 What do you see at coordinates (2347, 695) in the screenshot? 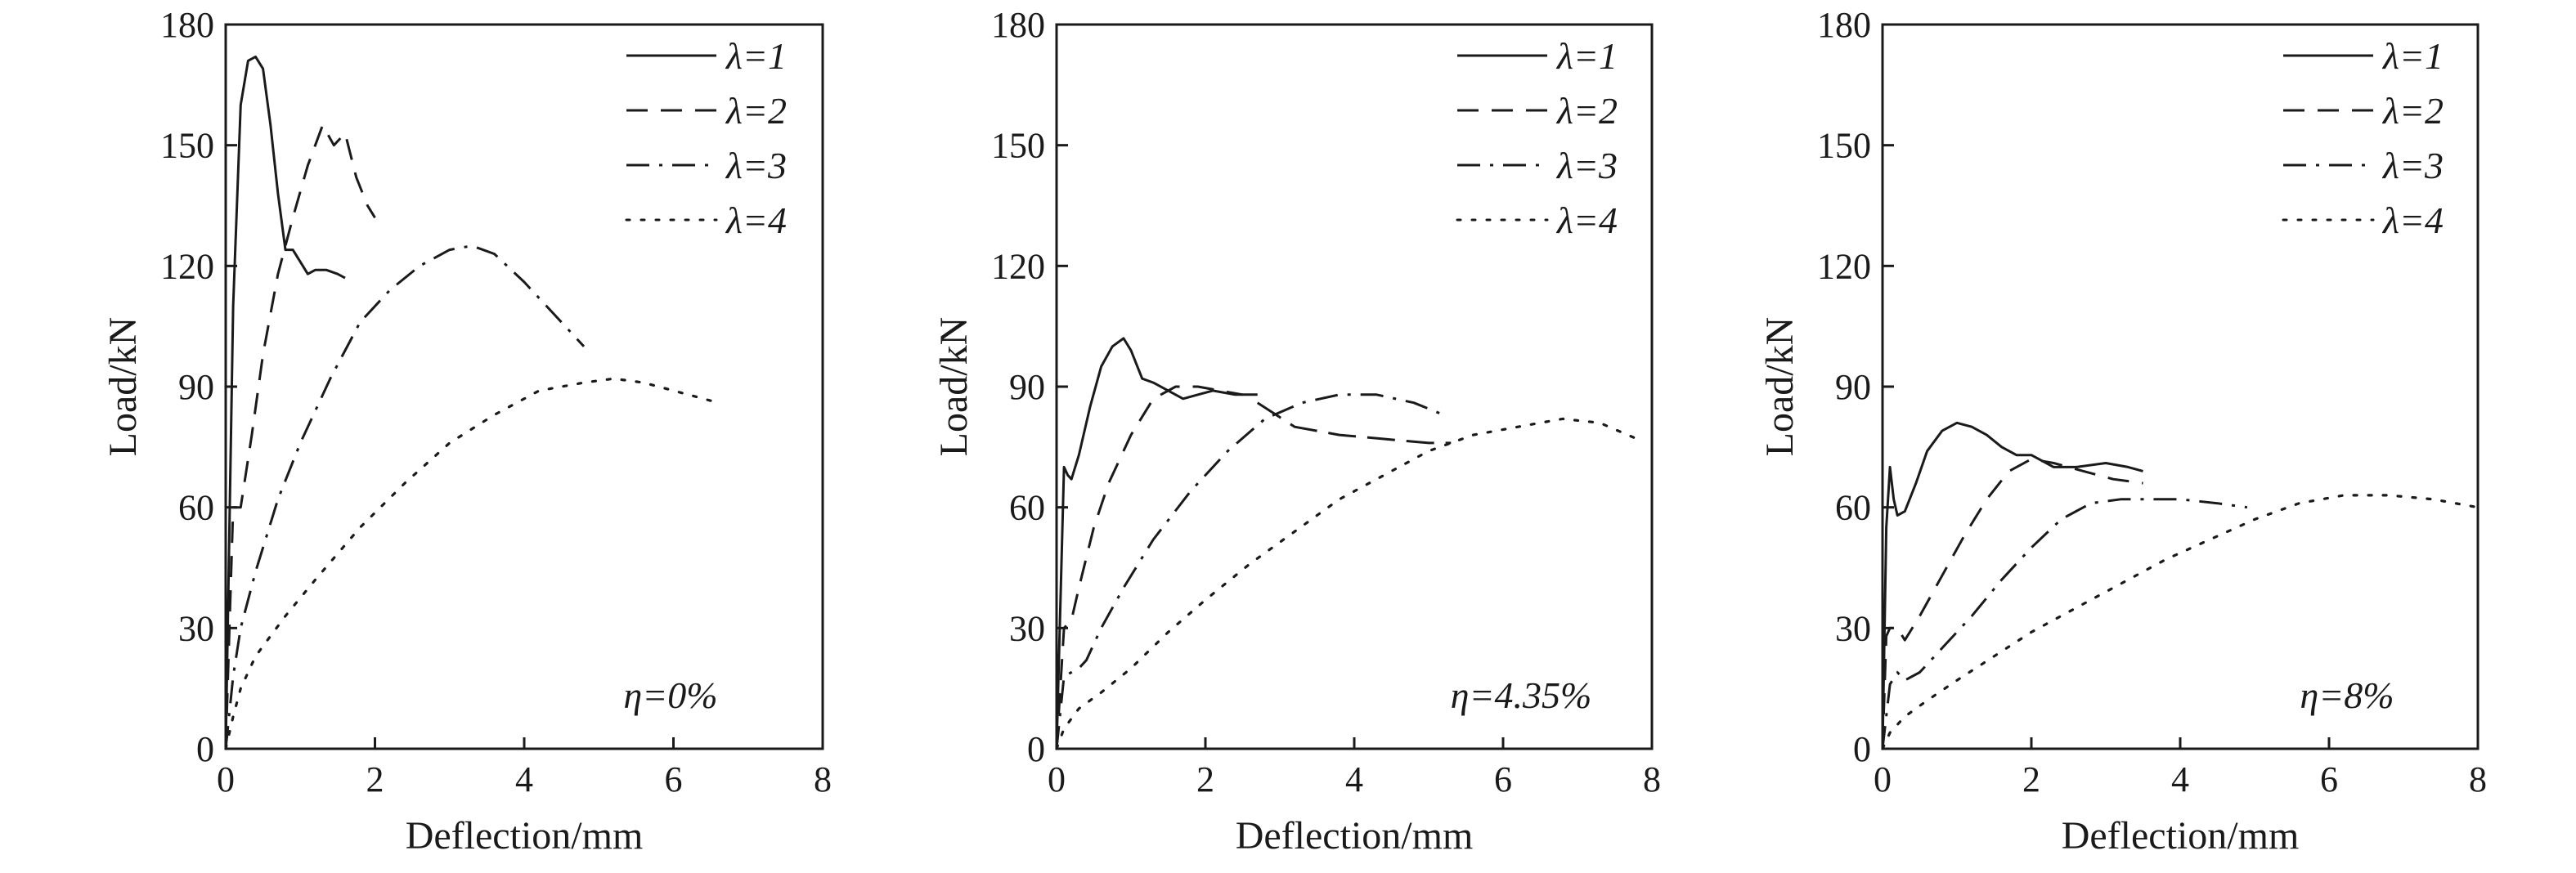
I see `panel-annotation: η=8%` at bounding box center [2347, 695].